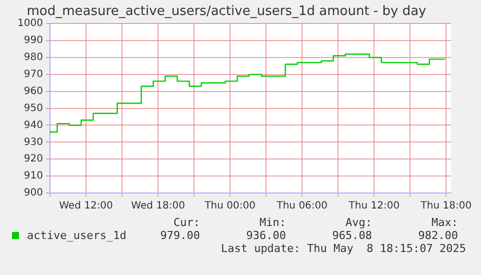 The width and height of the screenshot is (481, 275). I want to click on y-tick-label: 920, so click(33, 159).